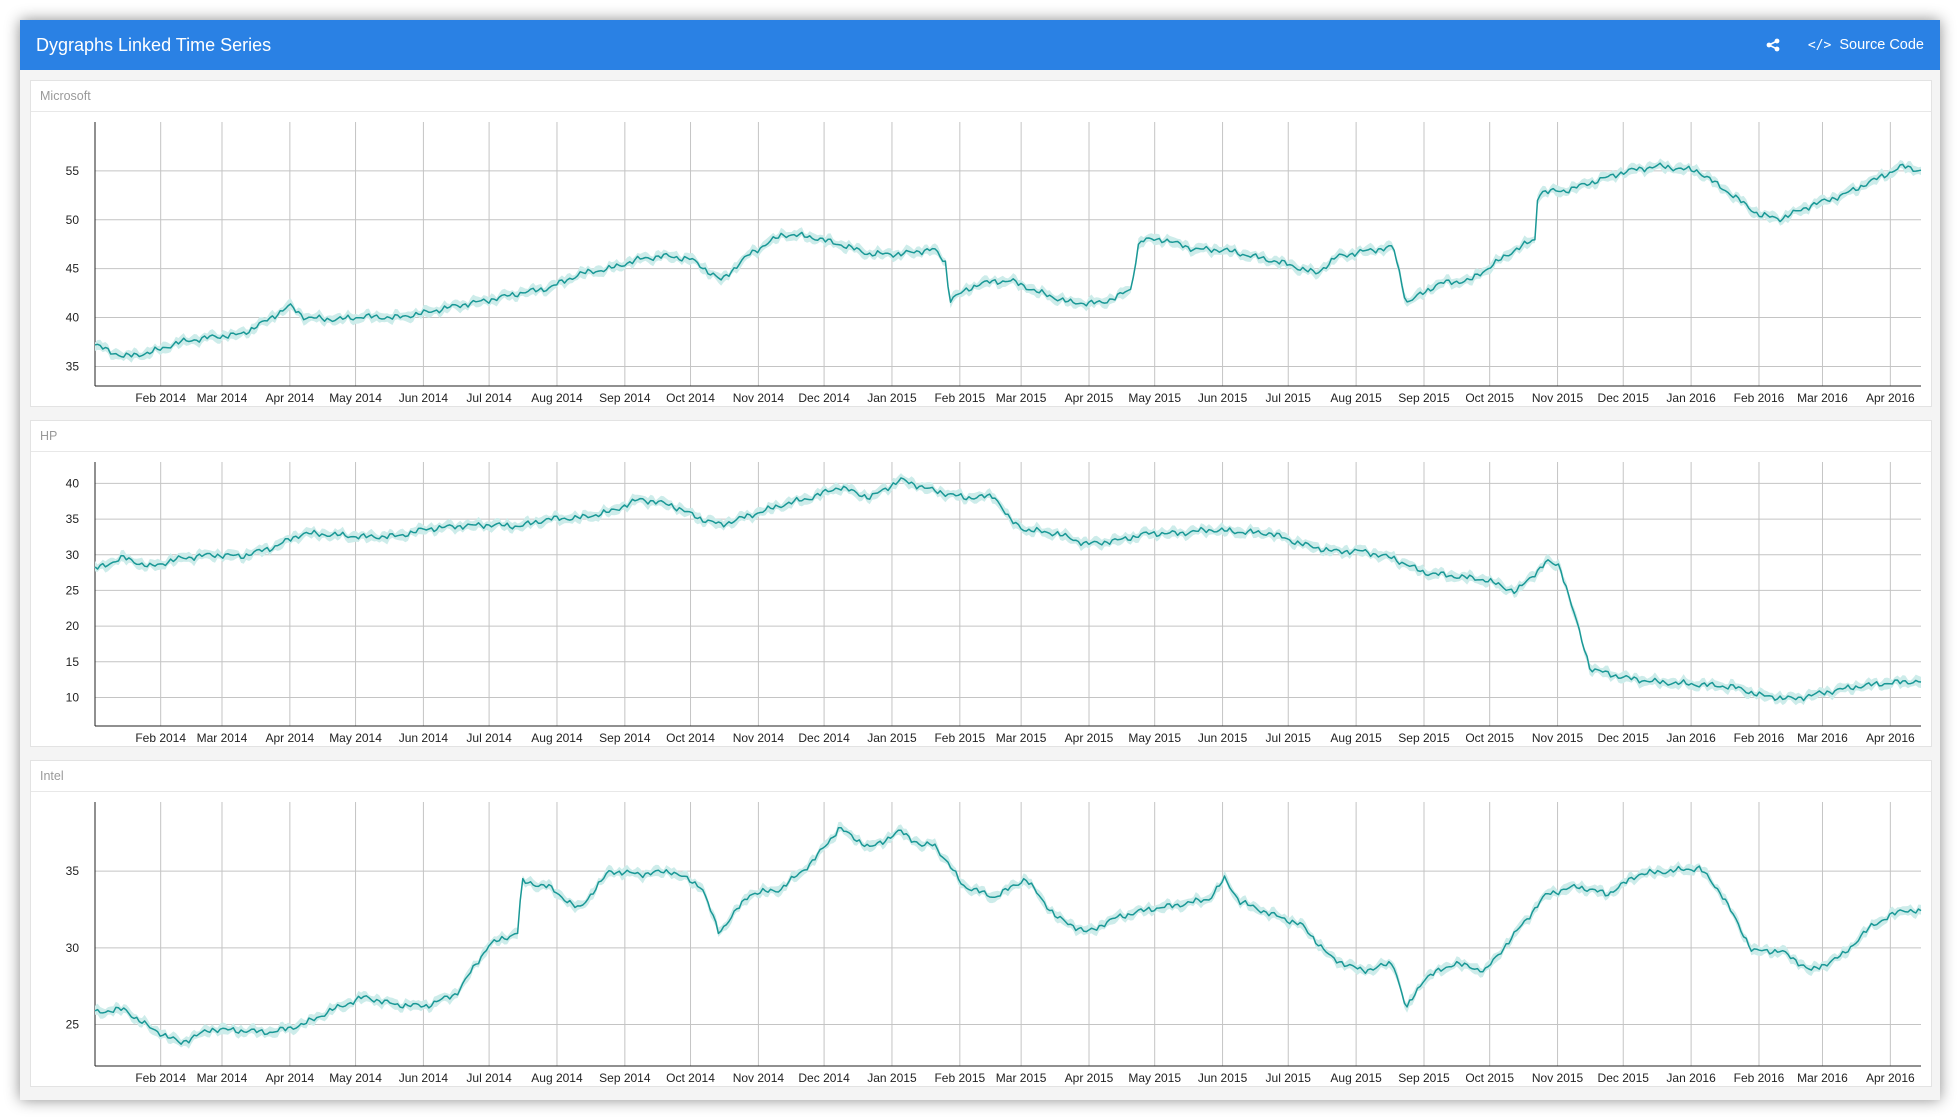  I want to click on x-tick-label: Feb 2016, so click(1759, 738).